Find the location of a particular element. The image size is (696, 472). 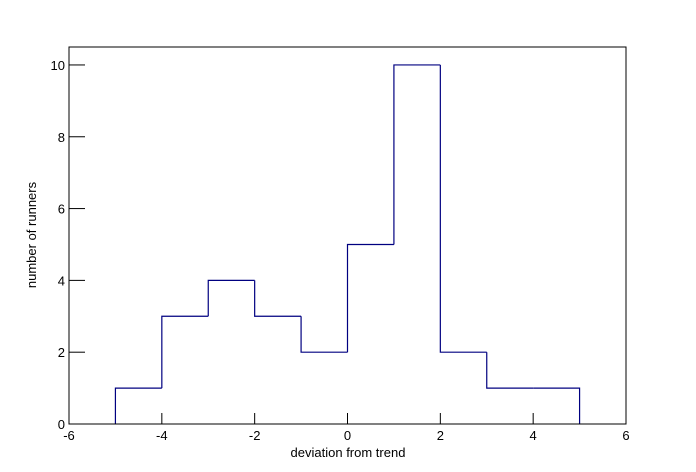

y-axis-label: number of runners is located at coordinates (31, 234).